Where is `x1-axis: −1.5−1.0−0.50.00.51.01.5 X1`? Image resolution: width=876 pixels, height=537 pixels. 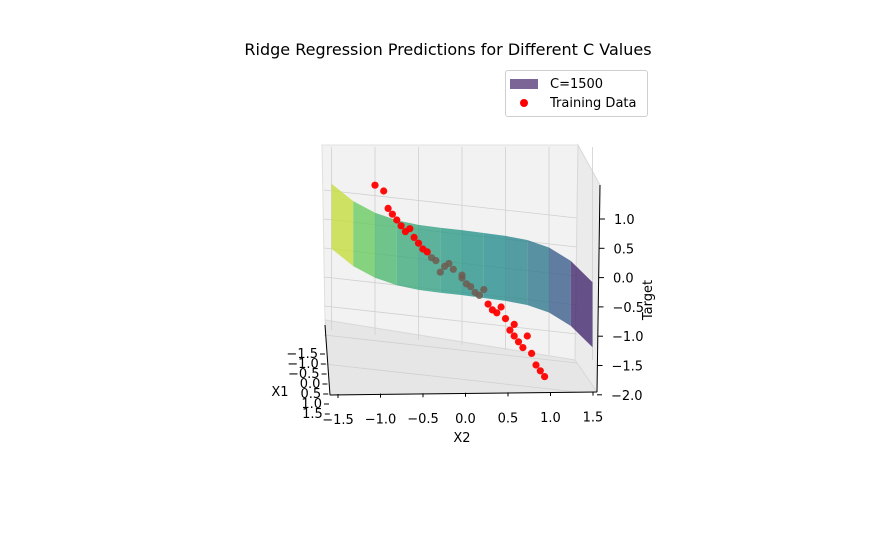 x1-axis: −1.5−1.0−0.50.00.51.01.5 X1 is located at coordinates (301, 373).